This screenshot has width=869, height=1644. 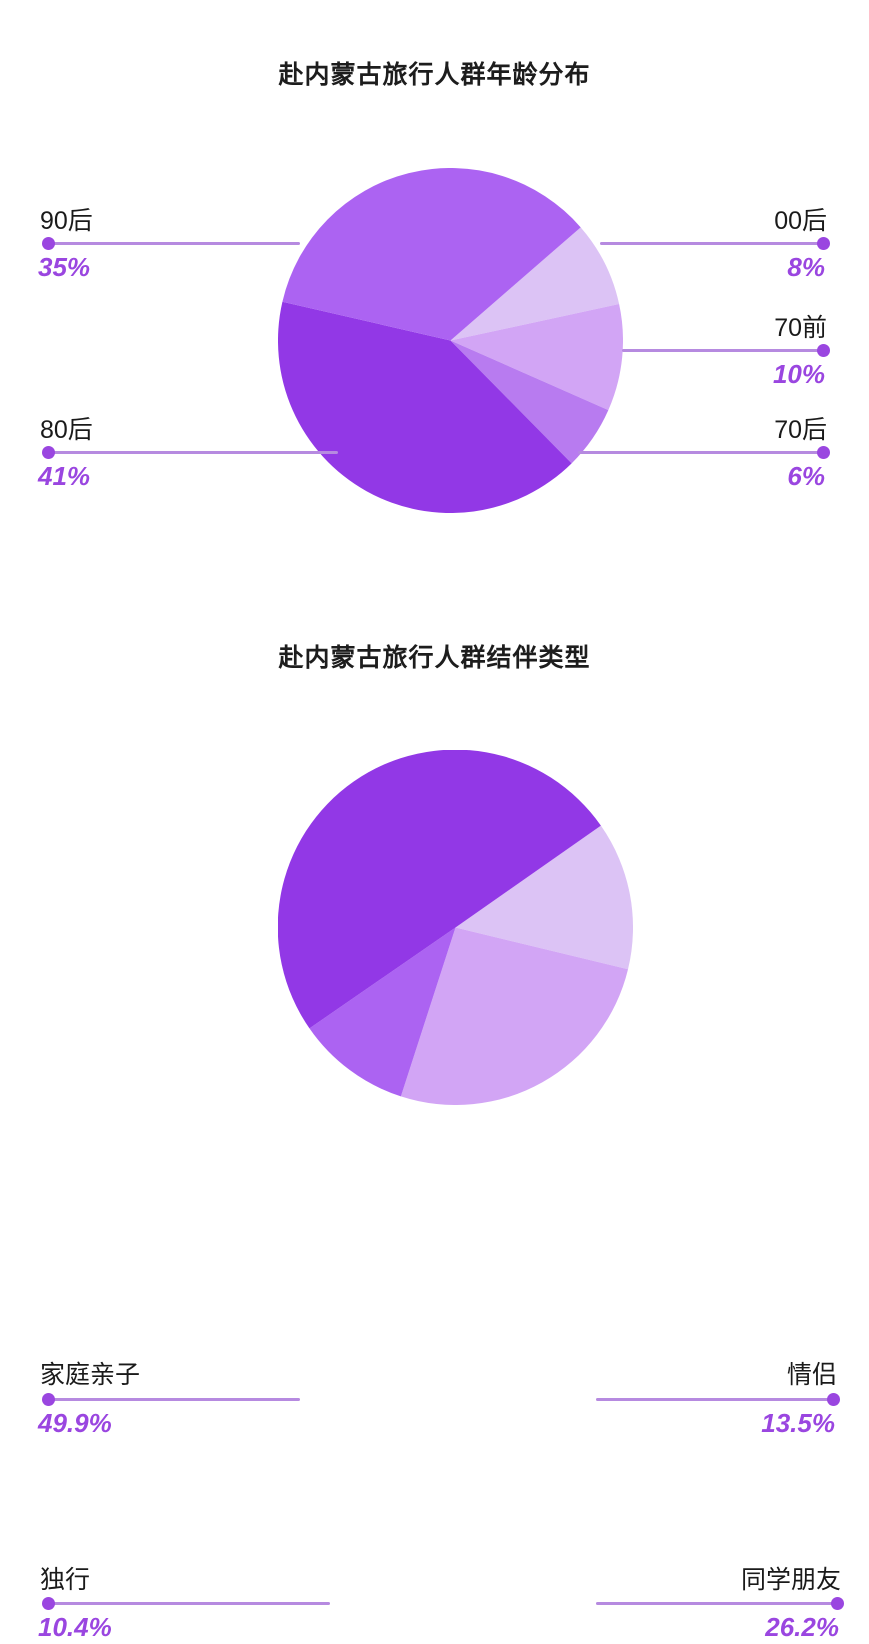 I want to click on pie-slice-90hou, so click(x=431, y=254).